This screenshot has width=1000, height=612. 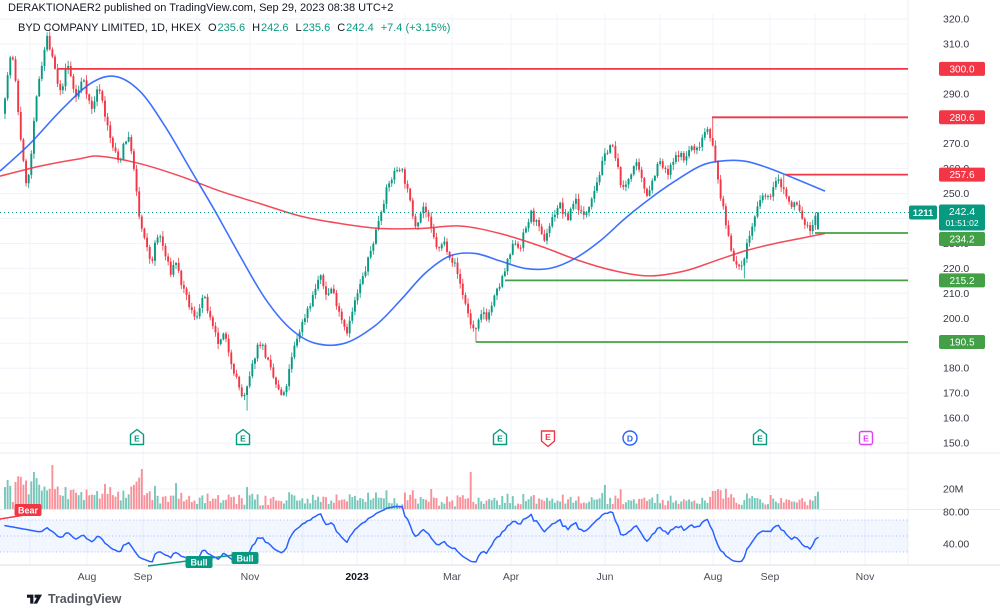 I want to click on volume-bars, so click(x=411, y=487).